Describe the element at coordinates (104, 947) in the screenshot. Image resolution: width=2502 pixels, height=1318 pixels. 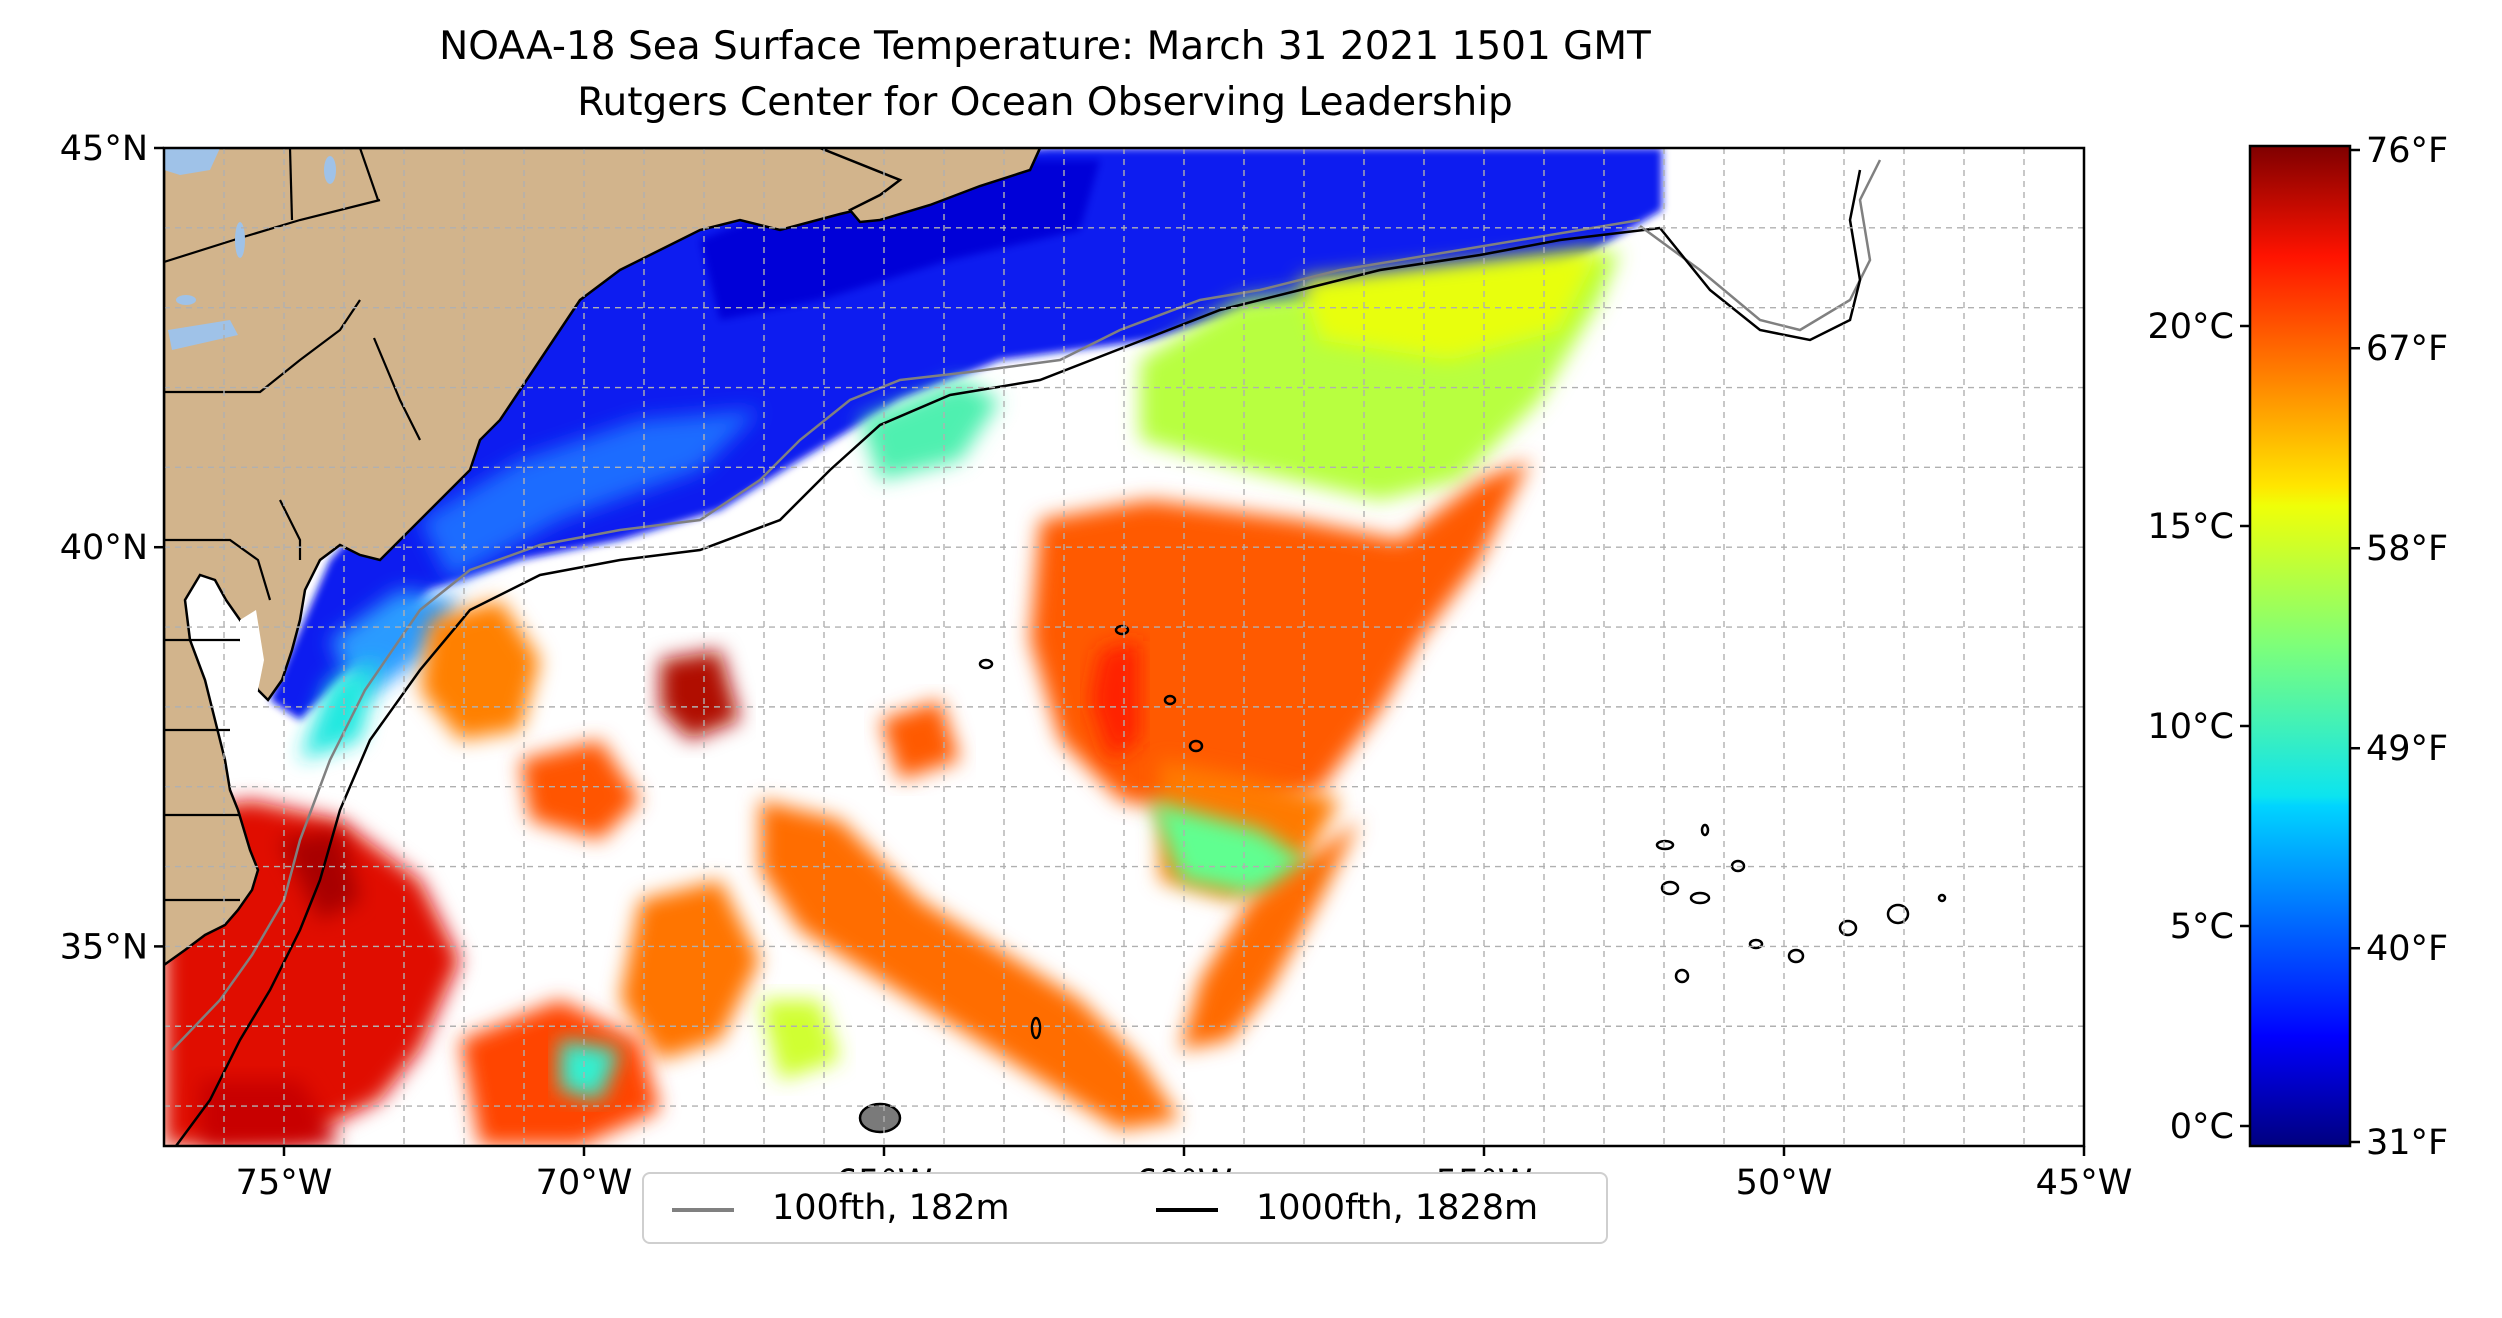
I see `lat-tick-label: 35°N` at that location.